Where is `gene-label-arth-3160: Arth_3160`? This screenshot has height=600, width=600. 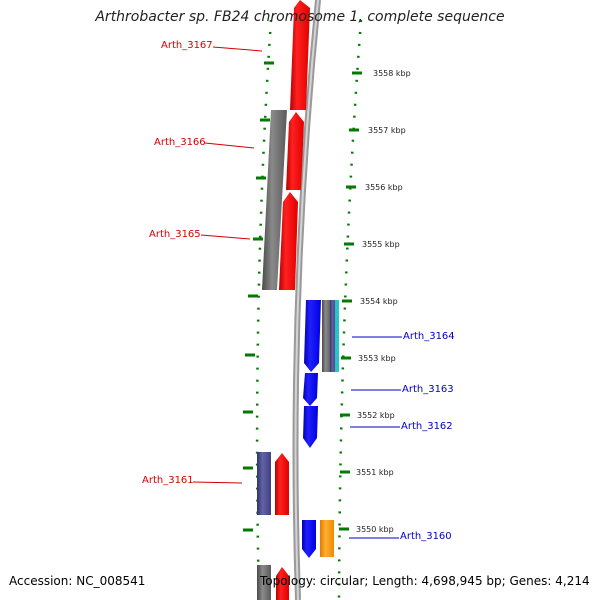
gene-label-arth-3160: Arth_3160 is located at coordinates (426, 536).